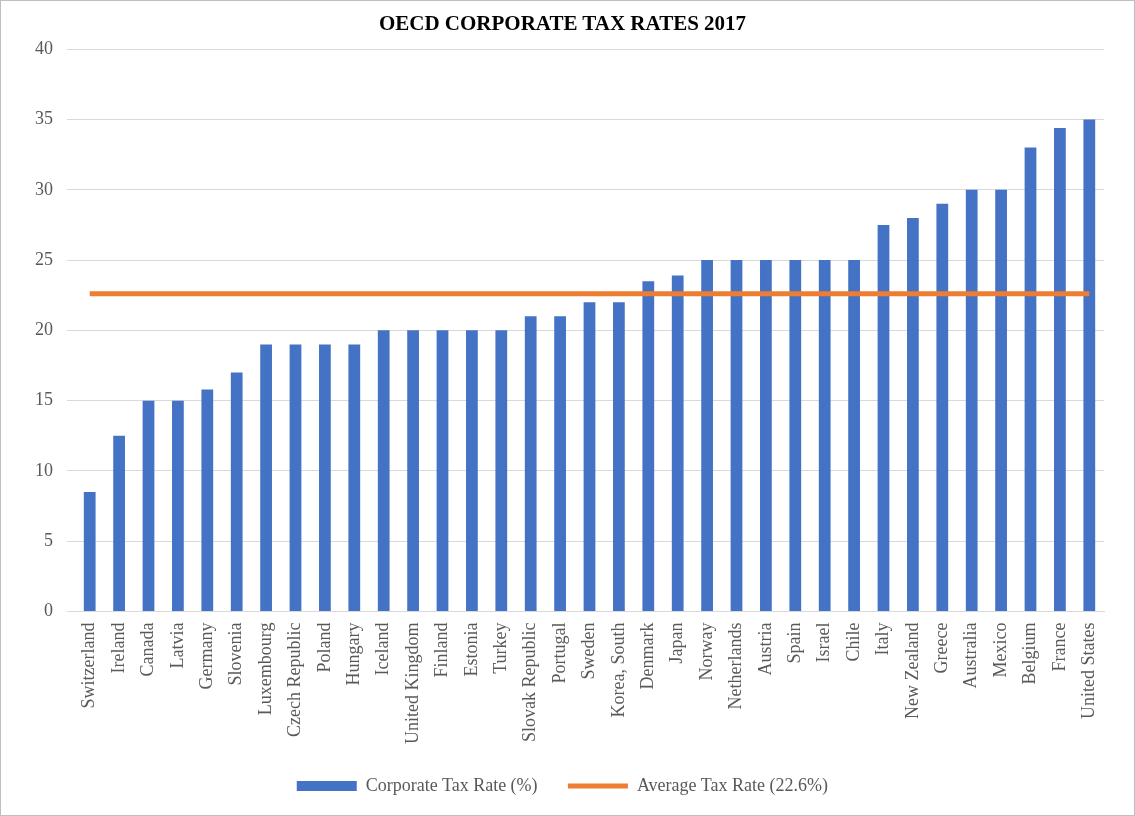  Describe the element at coordinates (176, 645) in the screenshot. I see `x-tick-label: Latvia` at that location.